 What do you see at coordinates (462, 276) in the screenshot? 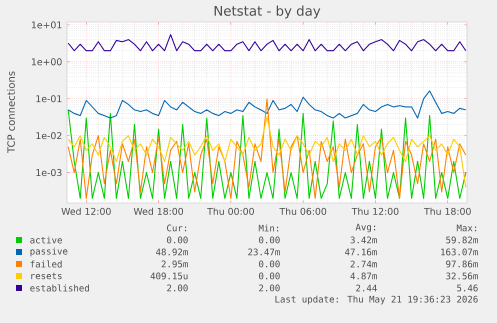
I see `text: 32.56m` at bounding box center [462, 276].